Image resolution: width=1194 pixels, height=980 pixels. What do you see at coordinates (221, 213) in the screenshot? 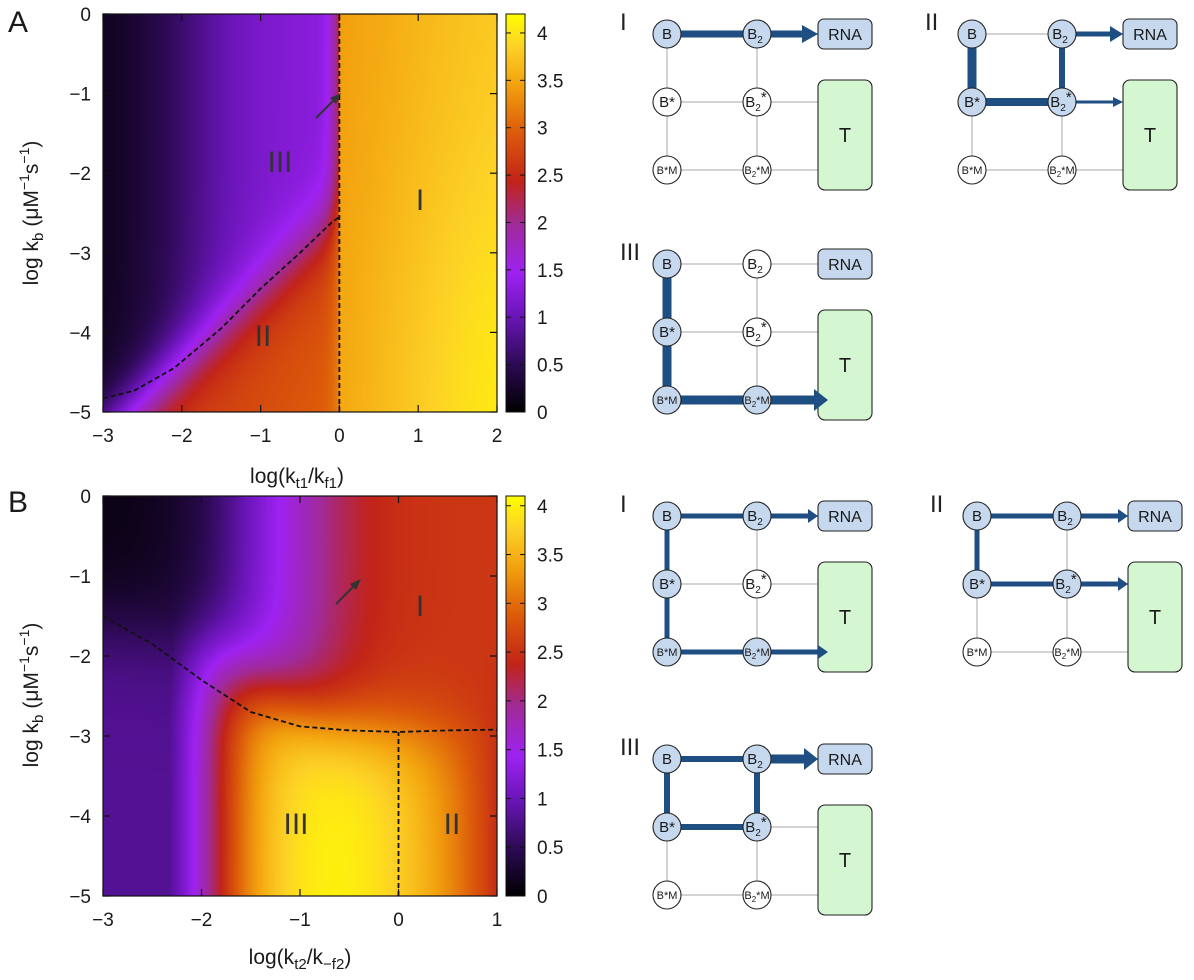
I see `boundaries-a` at bounding box center [221, 213].